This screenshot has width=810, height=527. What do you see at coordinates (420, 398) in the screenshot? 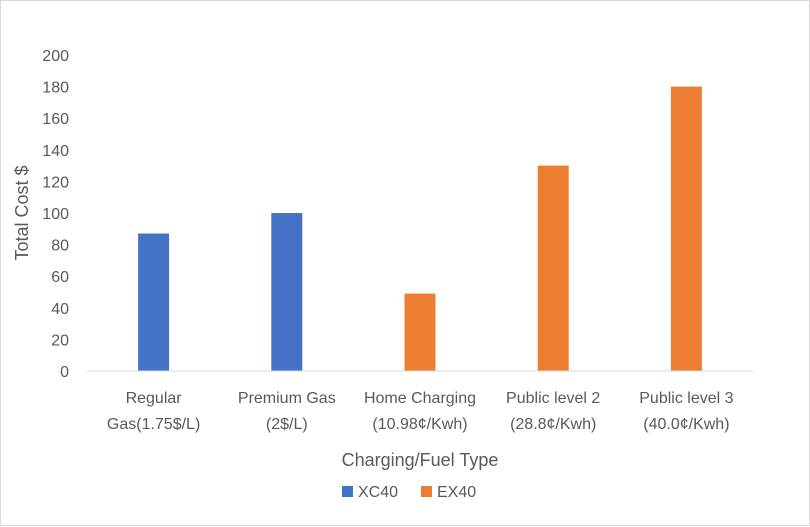
I see `x-category-label: Home Charging` at bounding box center [420, 398].